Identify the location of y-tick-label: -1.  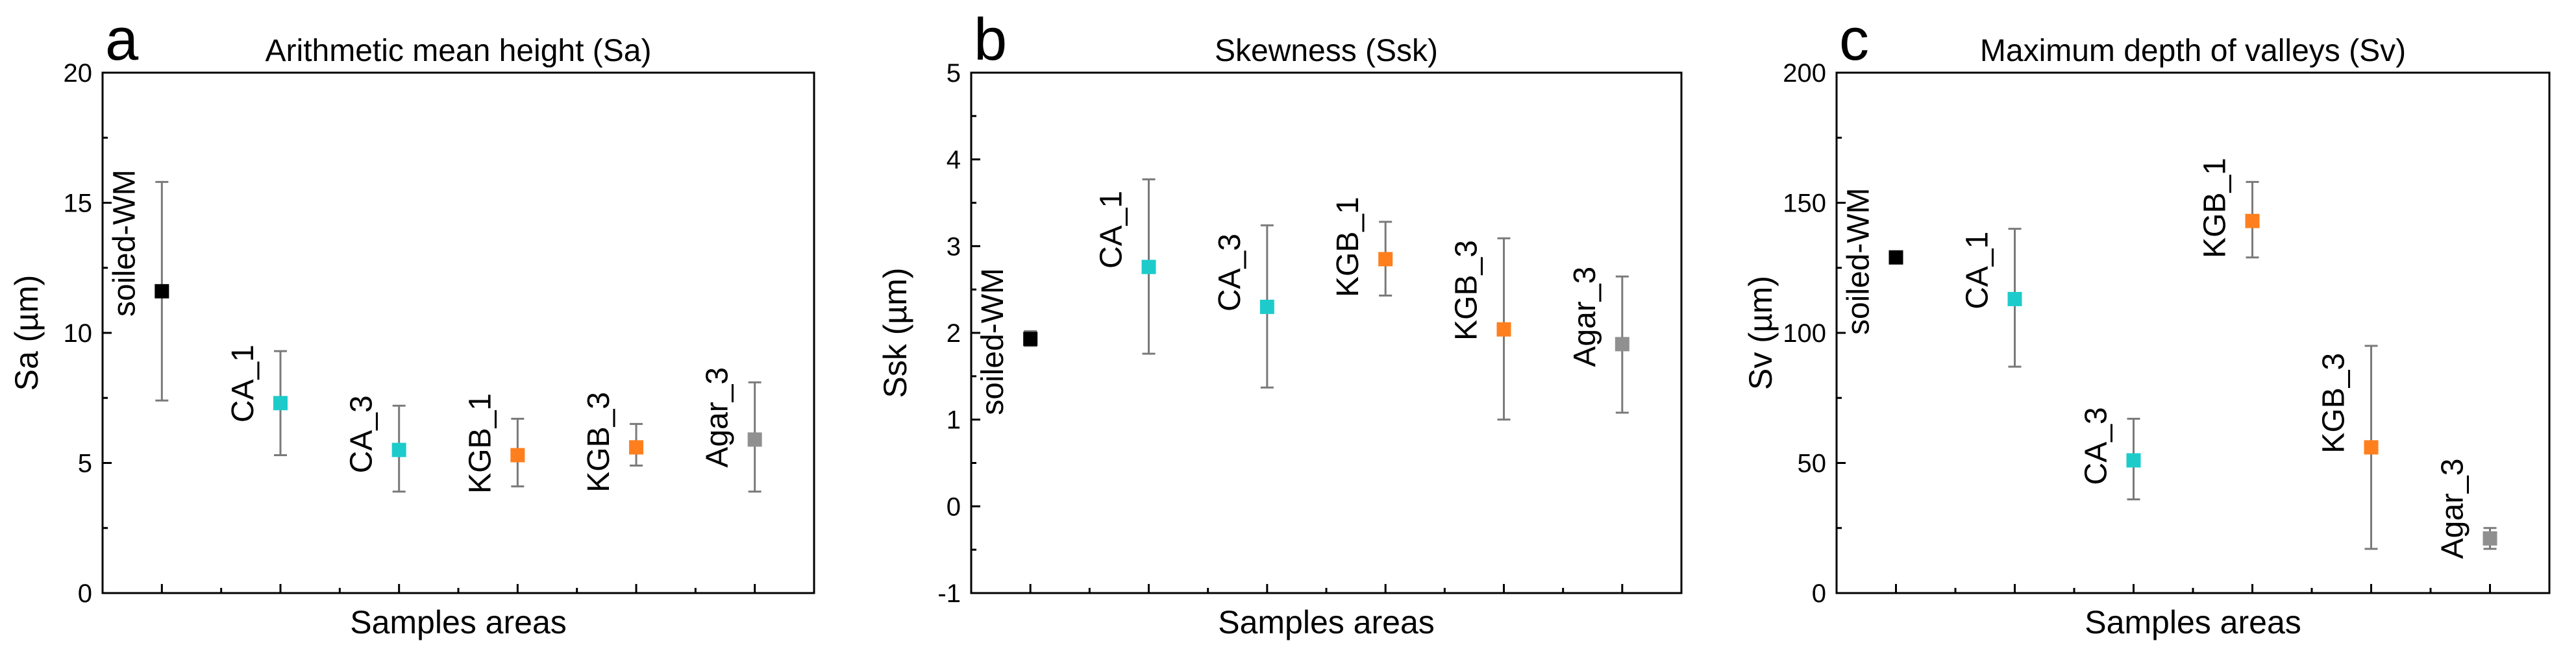
(949, 594).